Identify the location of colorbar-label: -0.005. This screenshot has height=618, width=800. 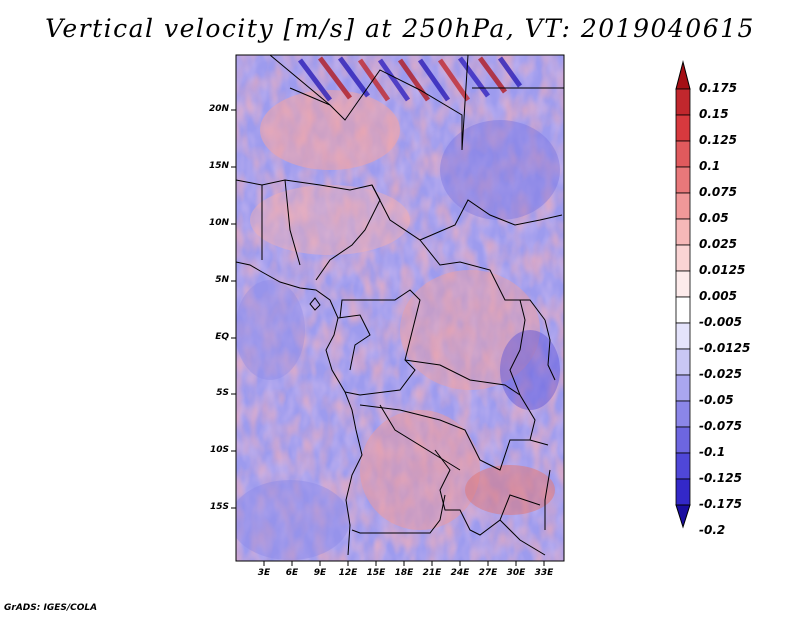
(720, 322).